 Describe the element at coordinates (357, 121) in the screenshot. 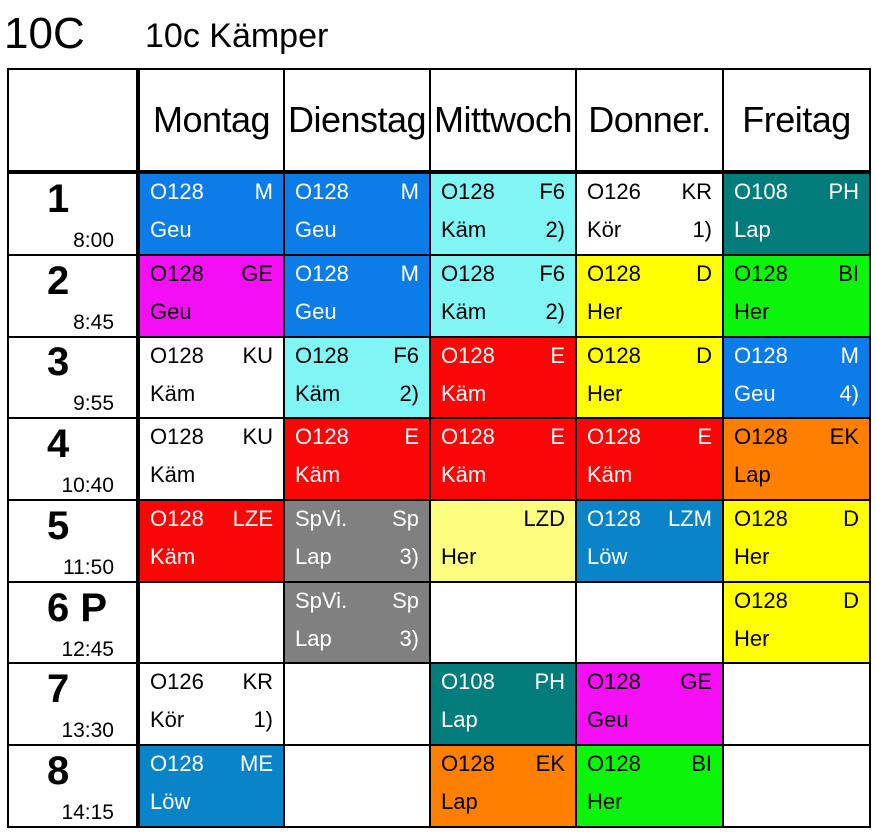

I see `day-header-tuesday: Dienstag` at that location.